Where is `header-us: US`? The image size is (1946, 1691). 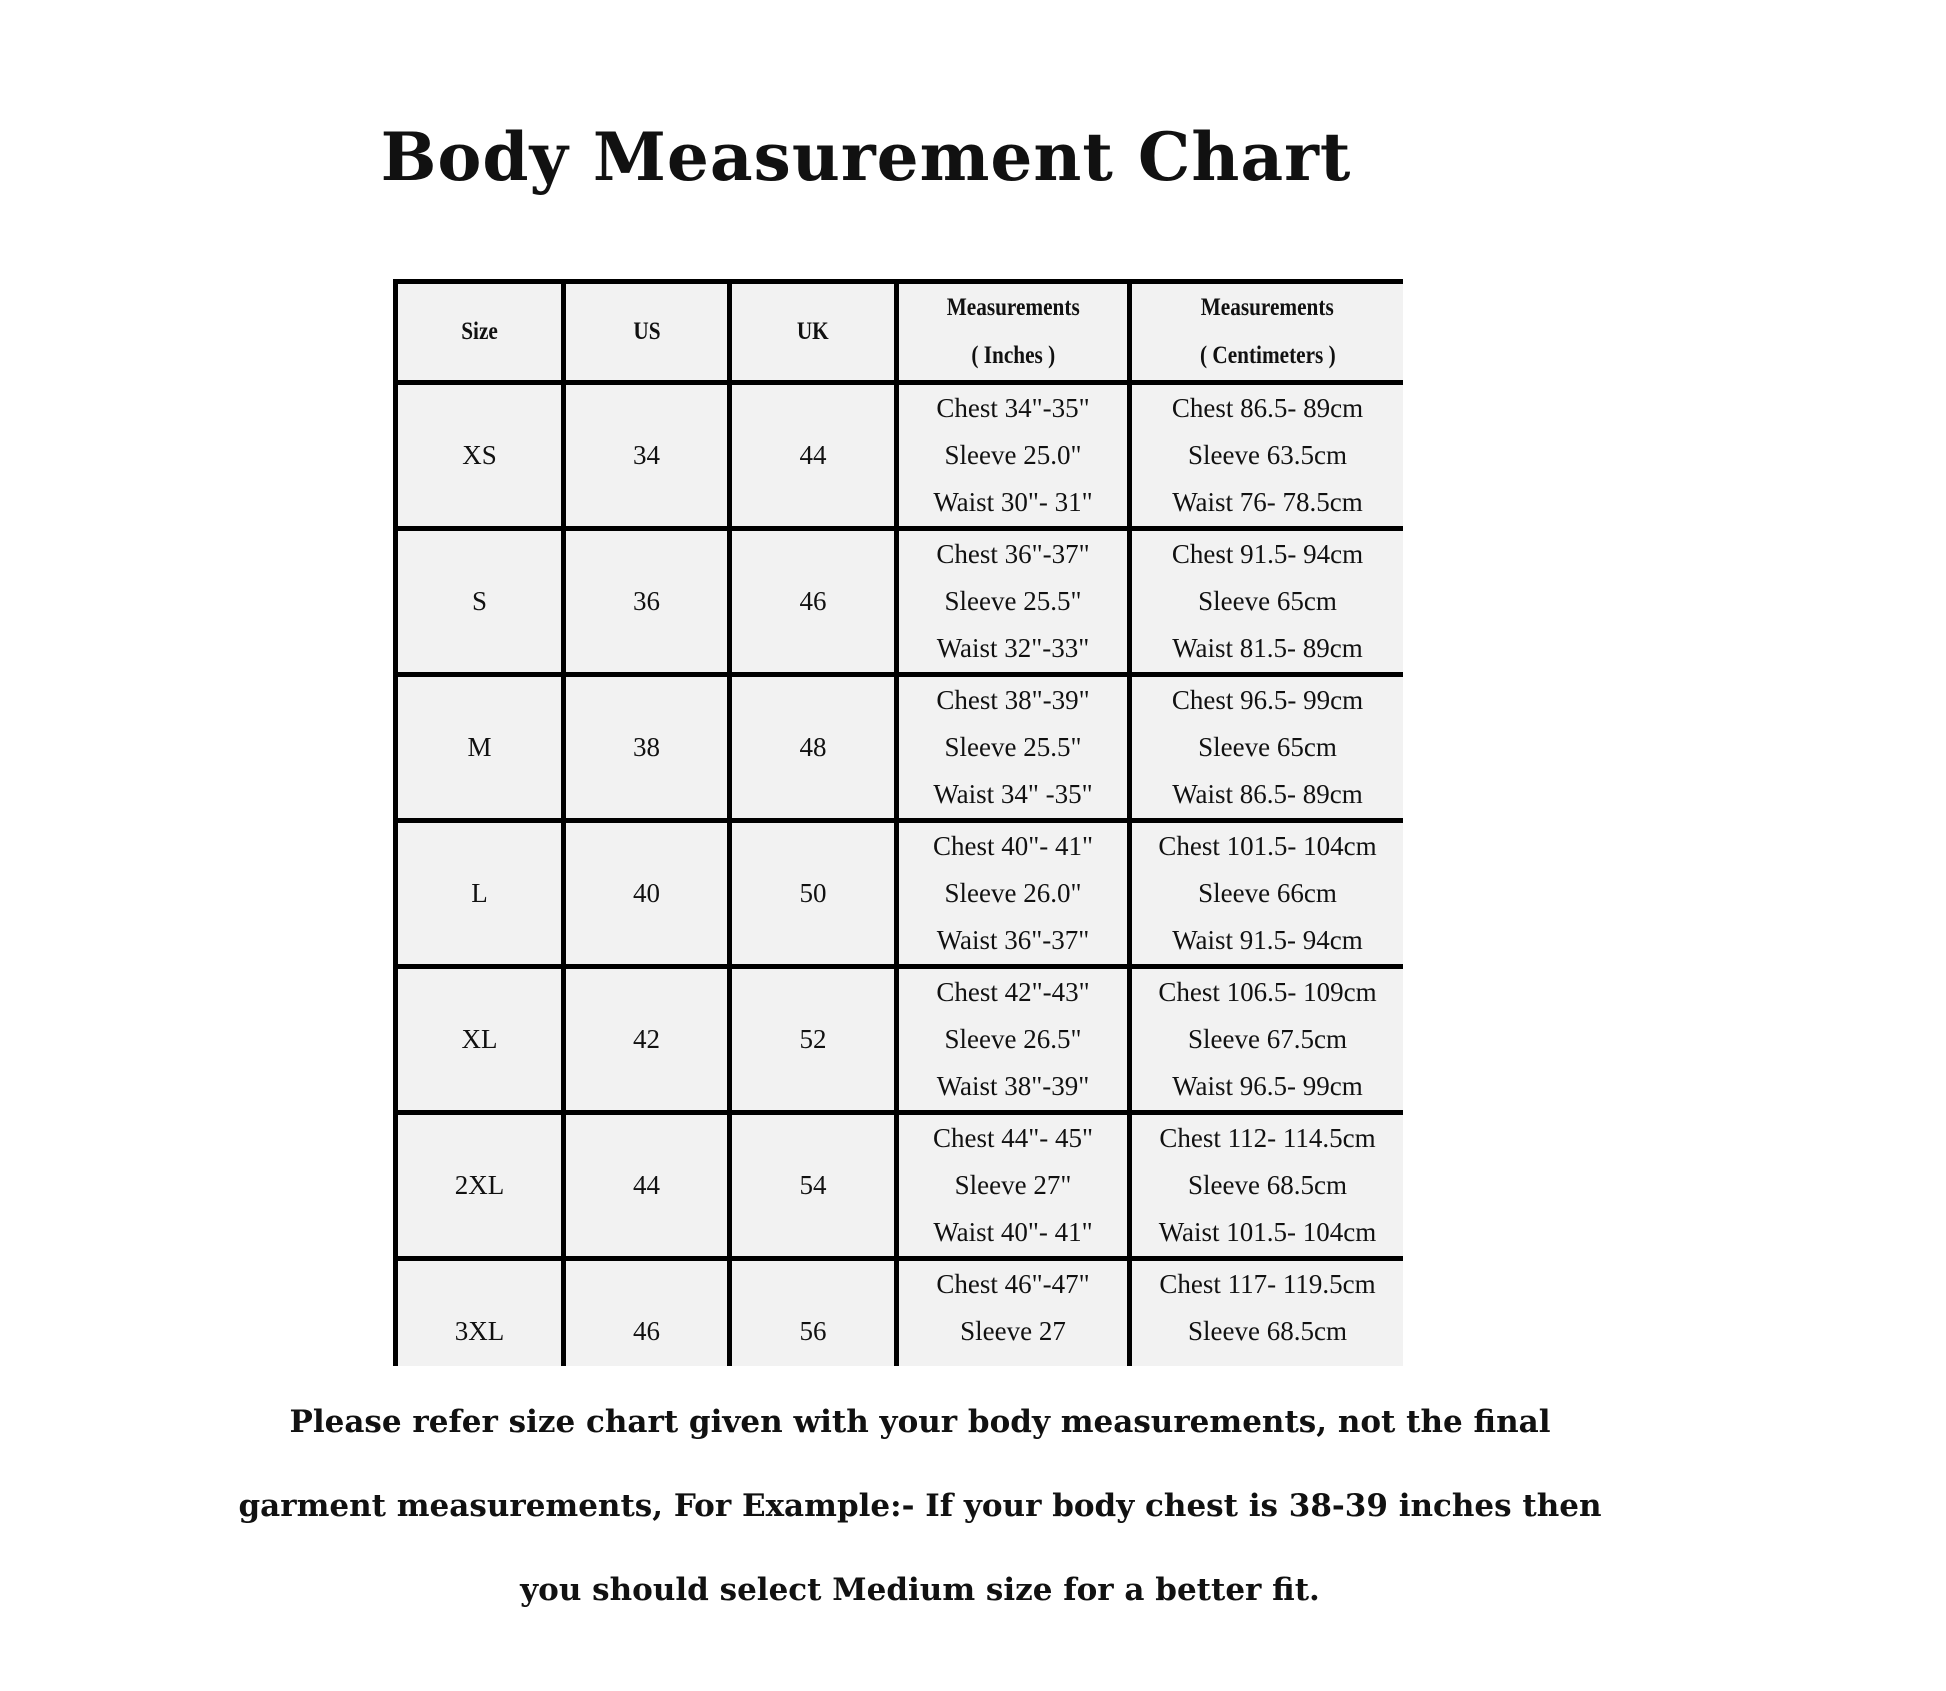 header-us: US is located at coordinates (646, 332).